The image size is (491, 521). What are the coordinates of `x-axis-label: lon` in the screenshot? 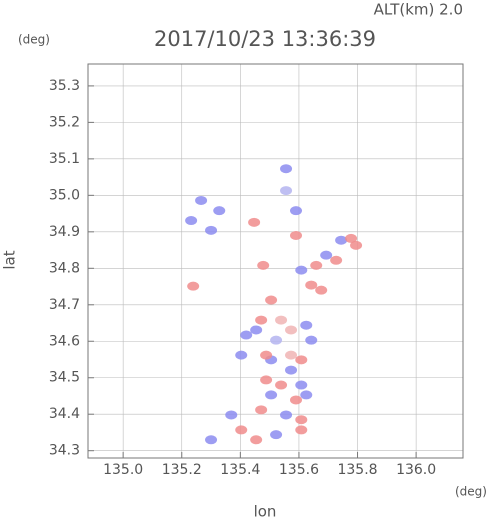 It's located at (265, 512).